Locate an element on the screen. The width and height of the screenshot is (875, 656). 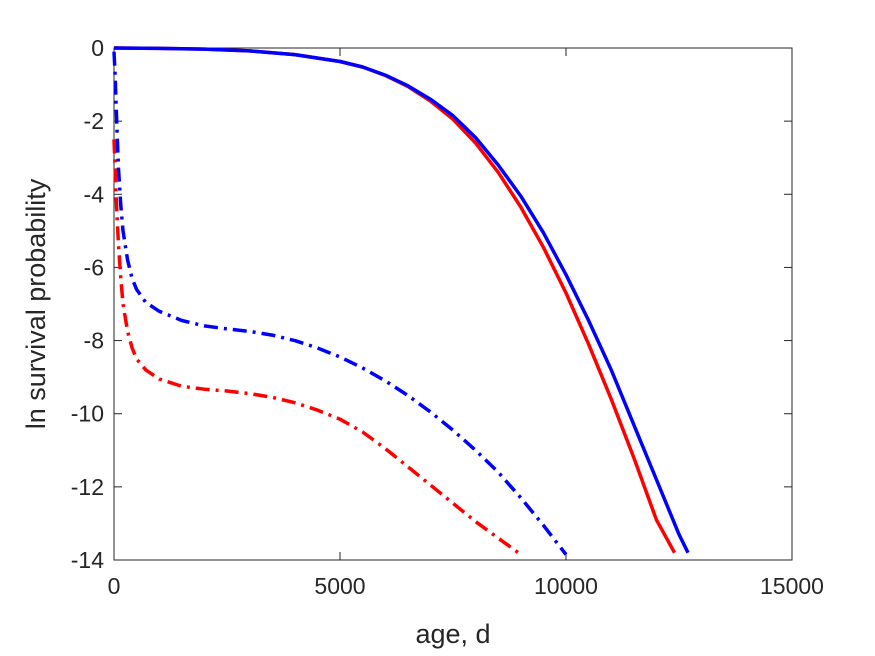
y-tick-label: -8 is located at coordinates (94, 341).